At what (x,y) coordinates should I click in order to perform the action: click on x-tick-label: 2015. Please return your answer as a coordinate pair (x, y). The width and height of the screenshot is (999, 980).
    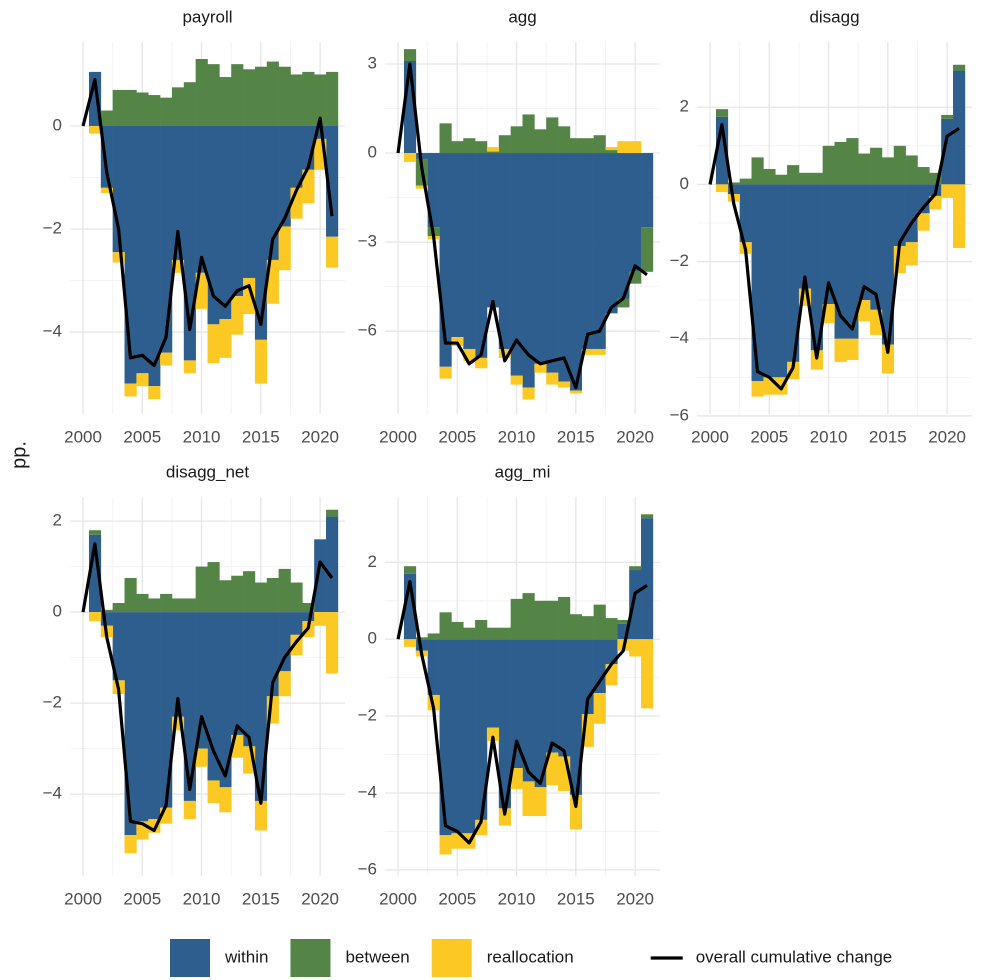
    Looking at the image, I should click on (261, 898).